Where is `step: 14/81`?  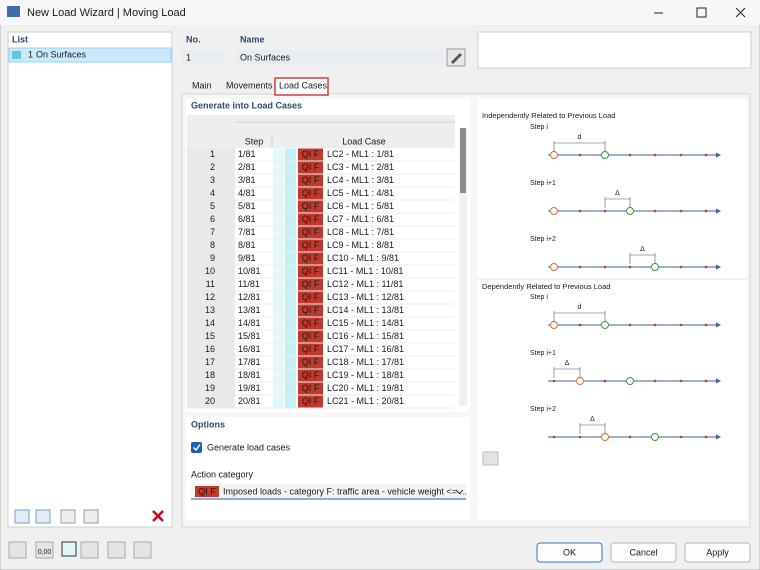
step: 14/81 is located at coordinates (249, 323).